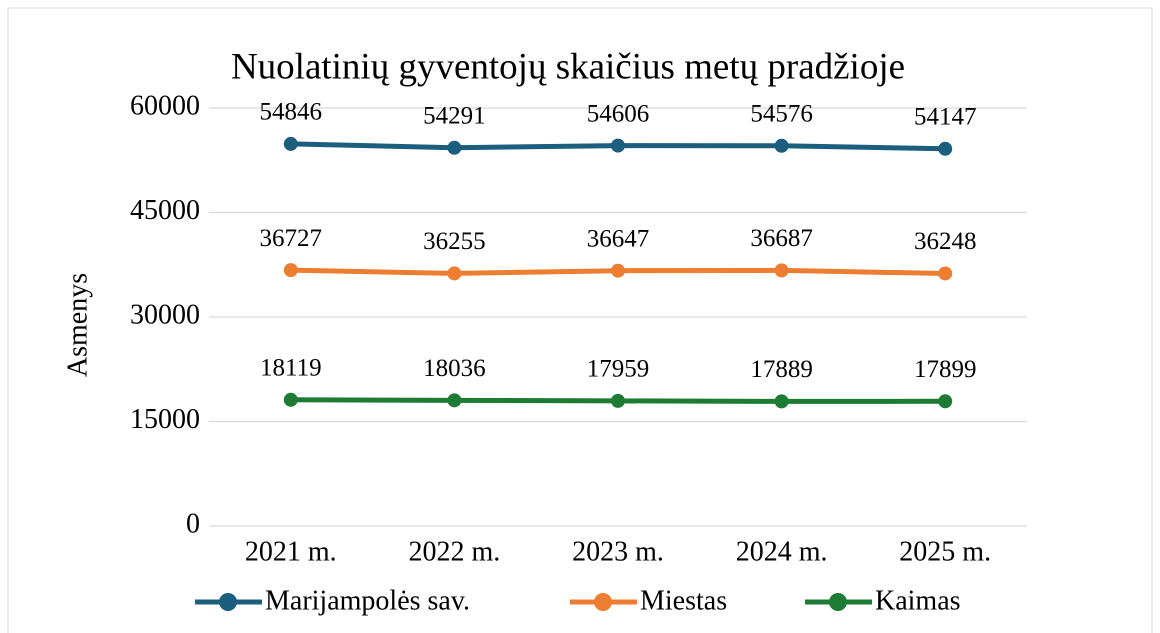 The image size is (1160, 633). I want to click on data-label: 54846, so click(291, 112).